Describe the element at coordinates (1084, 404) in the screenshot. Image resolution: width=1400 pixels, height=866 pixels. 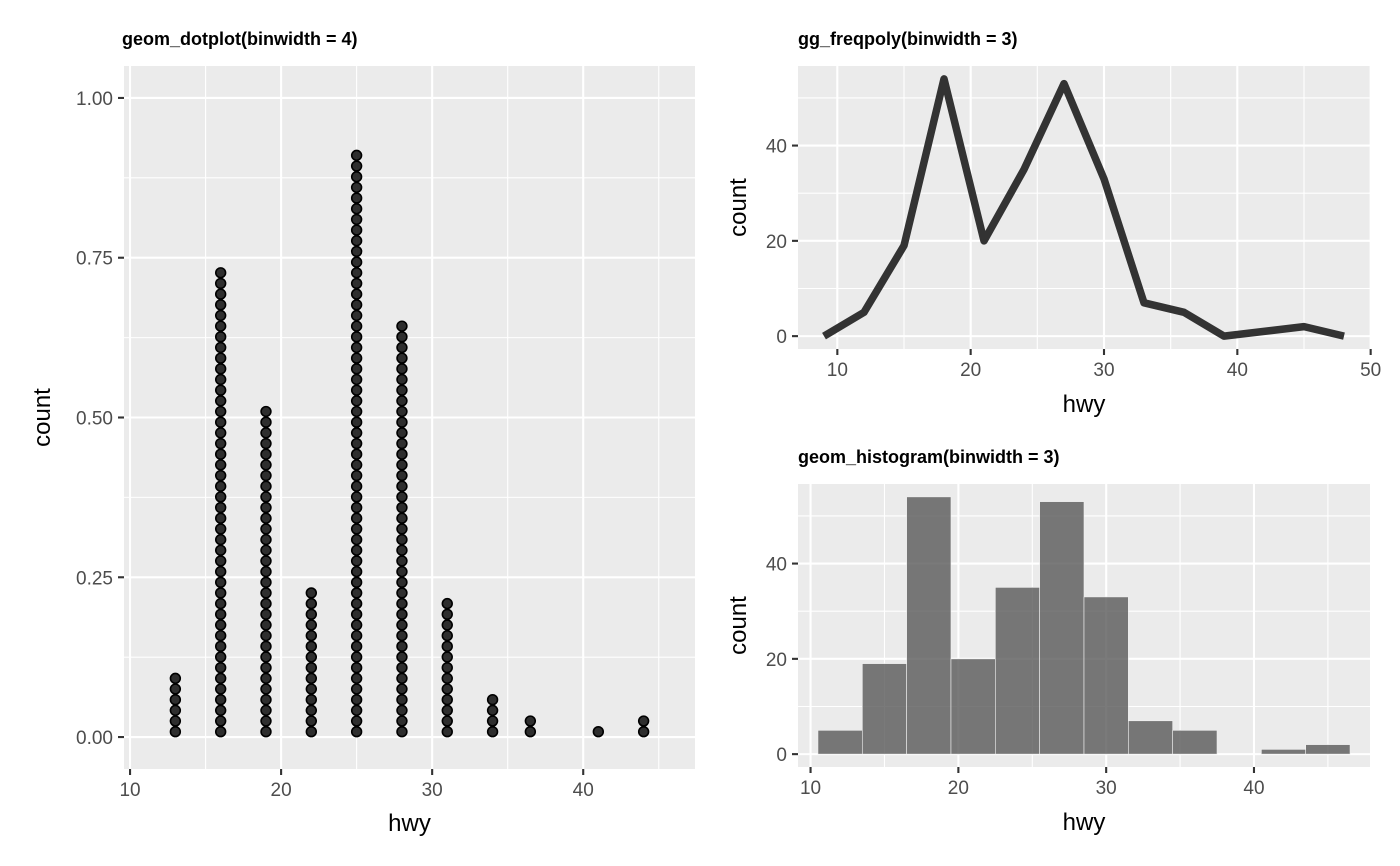
I see `x-axis-title: hwy` at that location.